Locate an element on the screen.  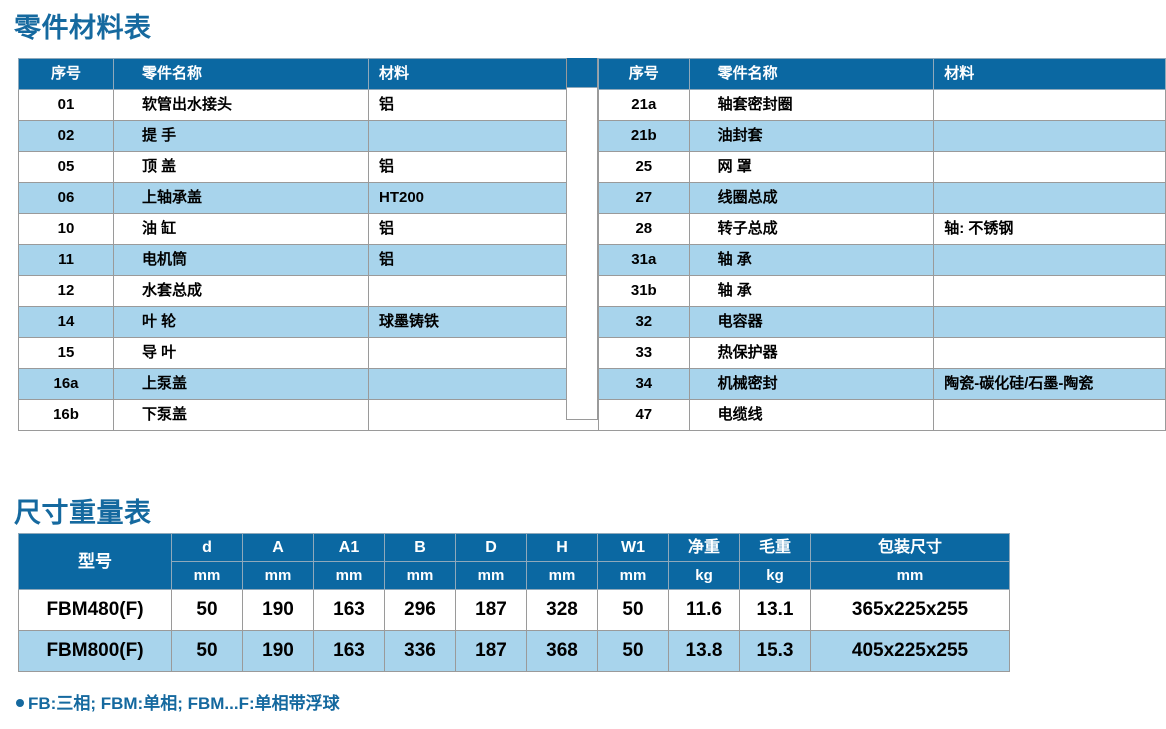
cell-包装尺寸: 405x225x255 is located at coordinates (910, 651).